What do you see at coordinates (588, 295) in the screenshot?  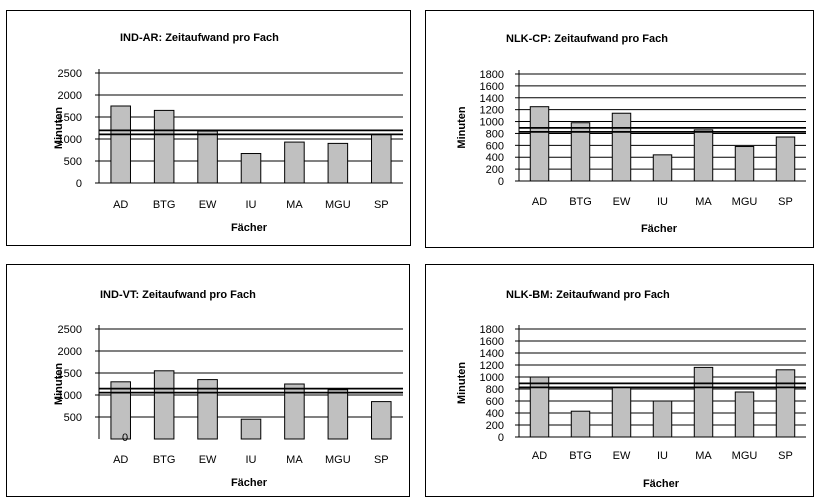 I see `chart-title: NLK-BM: Zeitaufwand pro Fach` at bounding box center [588, 295].